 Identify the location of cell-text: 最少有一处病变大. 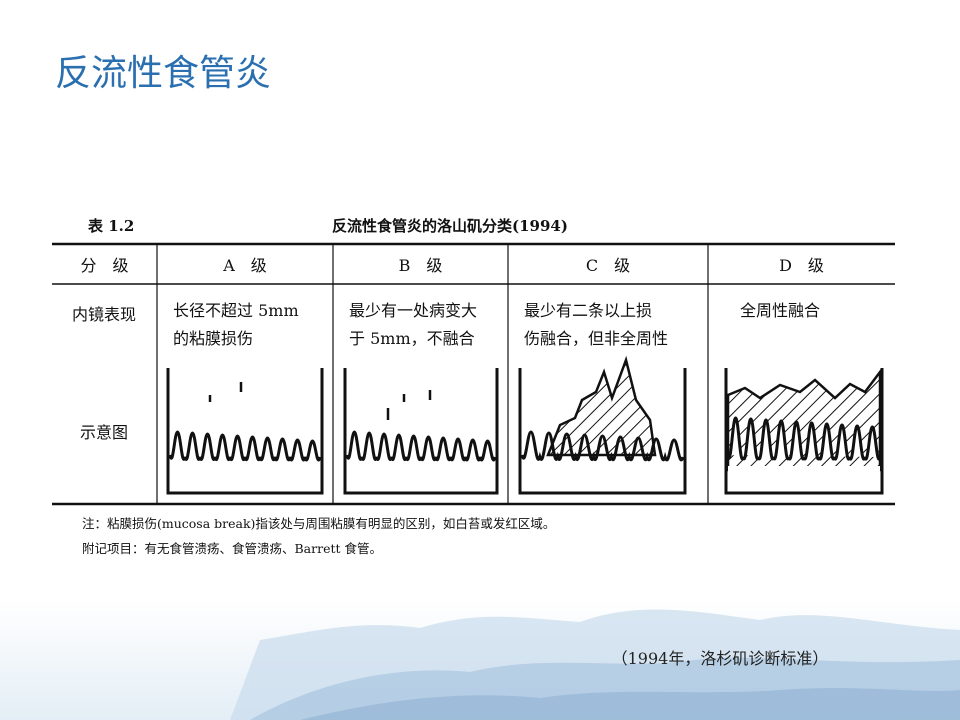
(413, 310).